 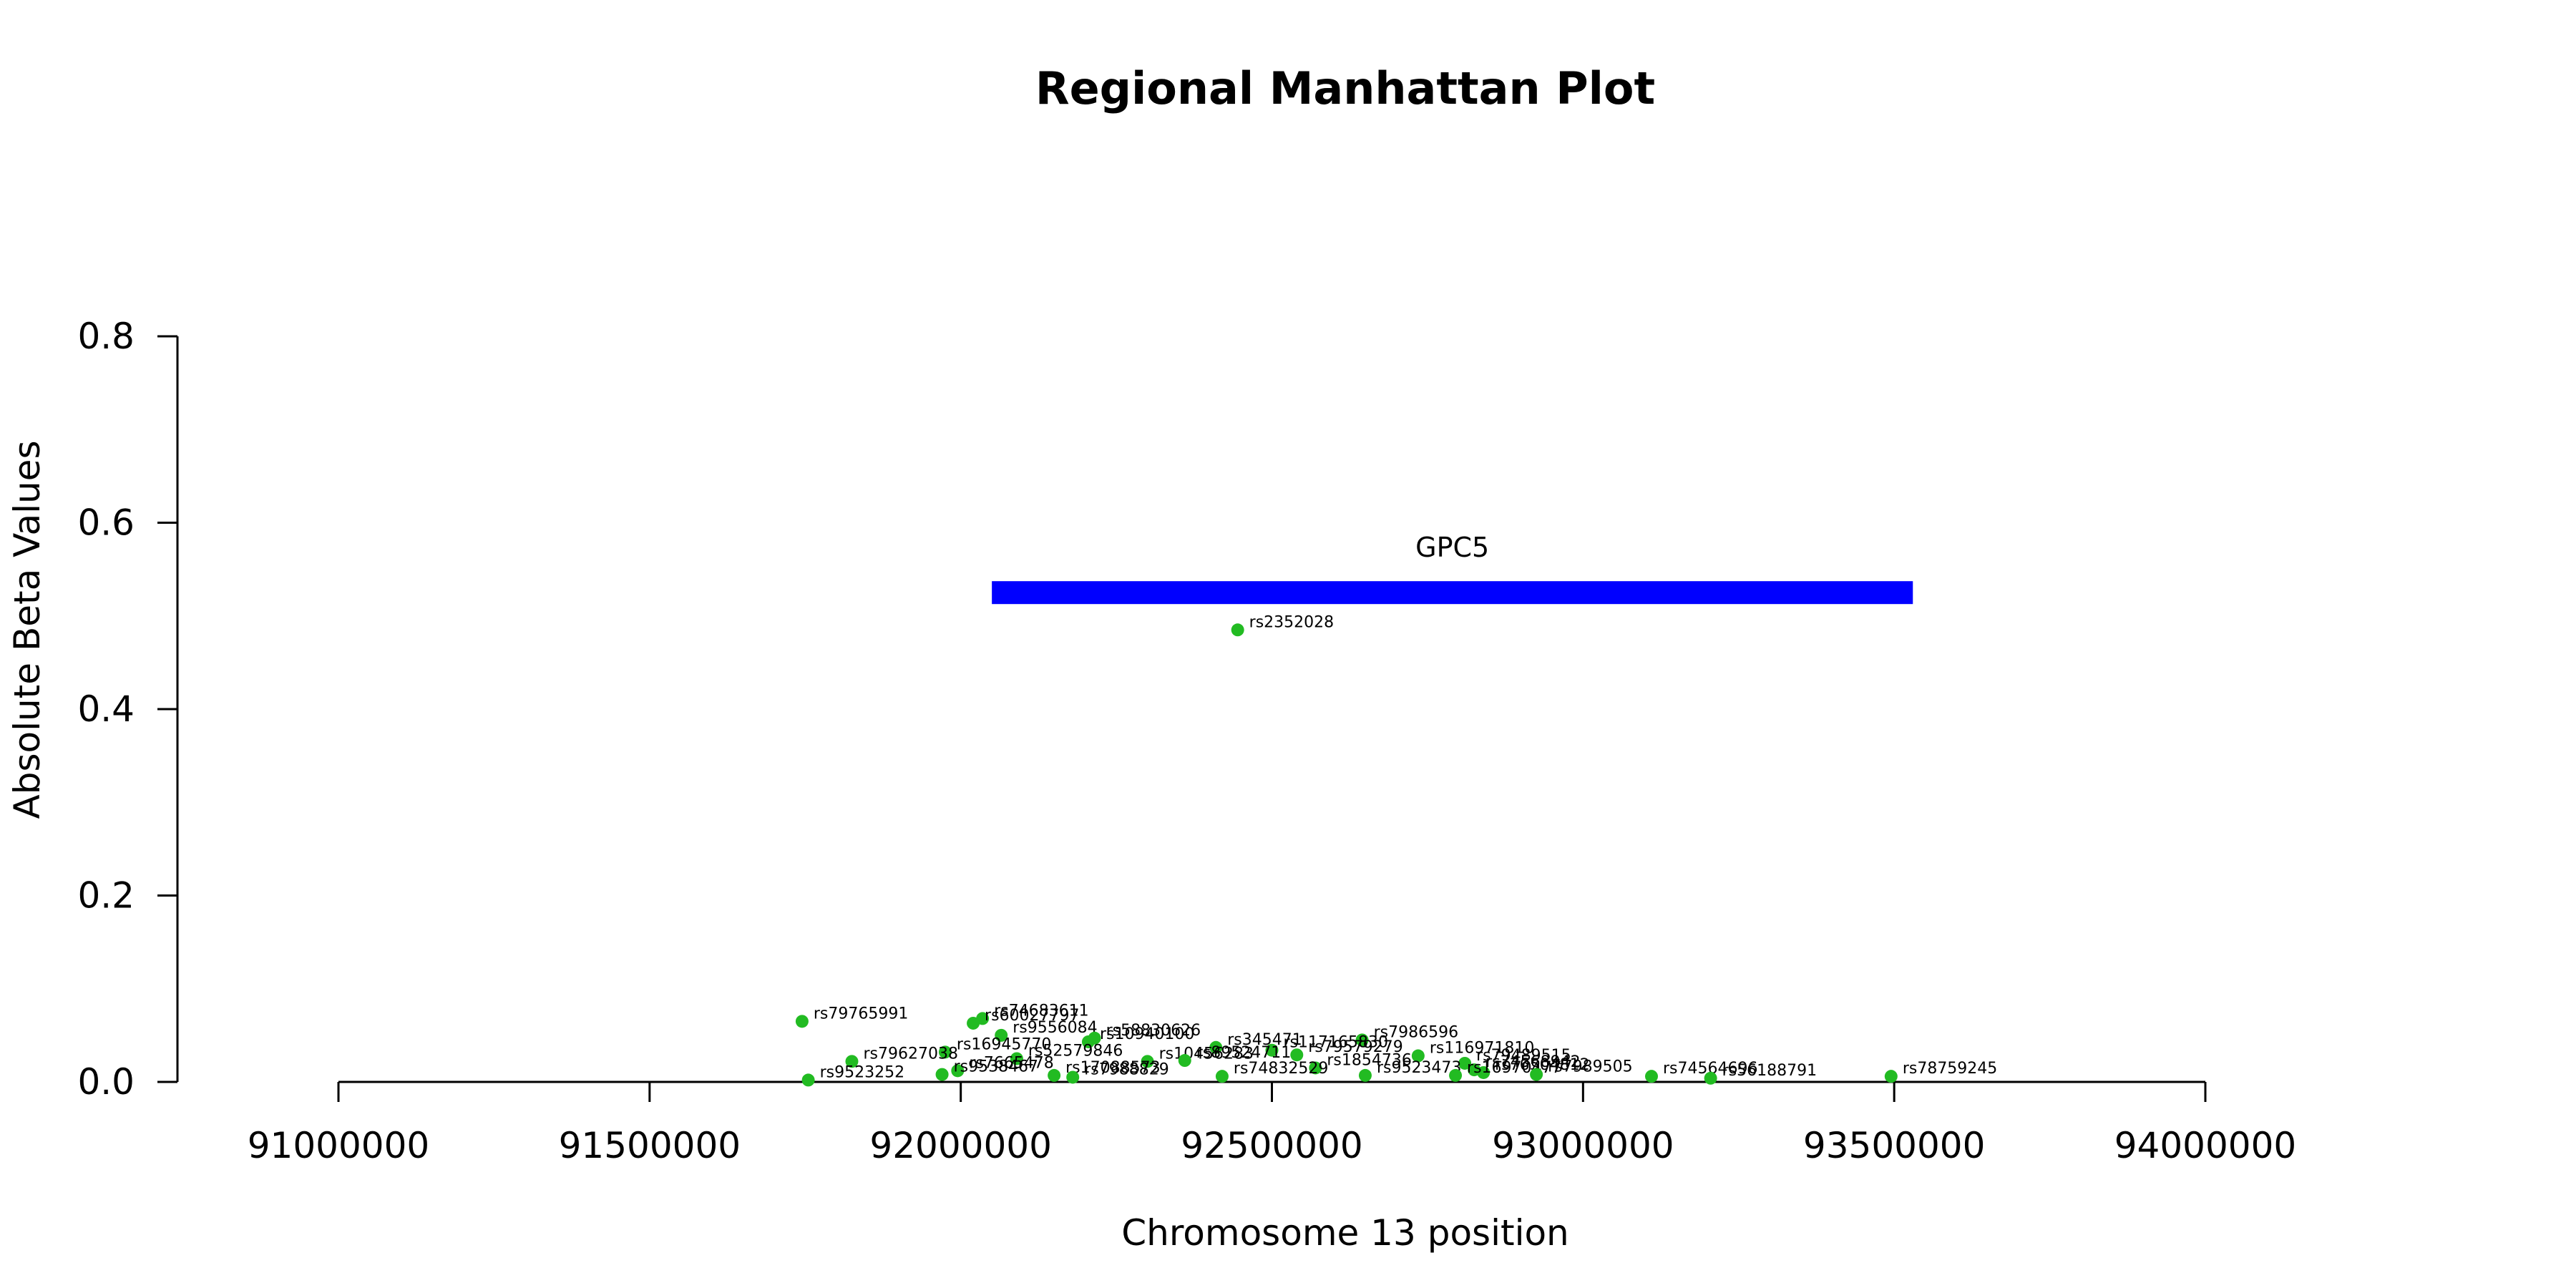 What do you see at coordinates (1345, 88) in the screenshot?
I see `chart-title: Regional Manhattan Plot` at bounding box center [1345, 88].